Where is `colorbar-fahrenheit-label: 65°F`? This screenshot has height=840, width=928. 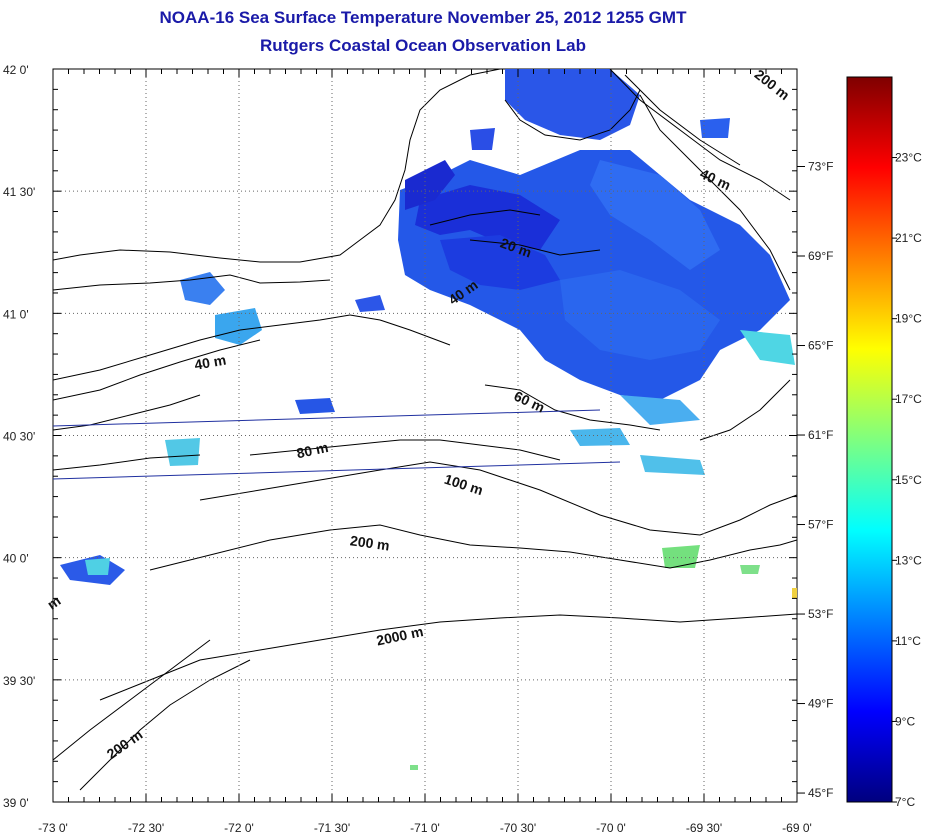 colorbar-fahrenheit-label: 65°F is located at coordinates (820, 346).